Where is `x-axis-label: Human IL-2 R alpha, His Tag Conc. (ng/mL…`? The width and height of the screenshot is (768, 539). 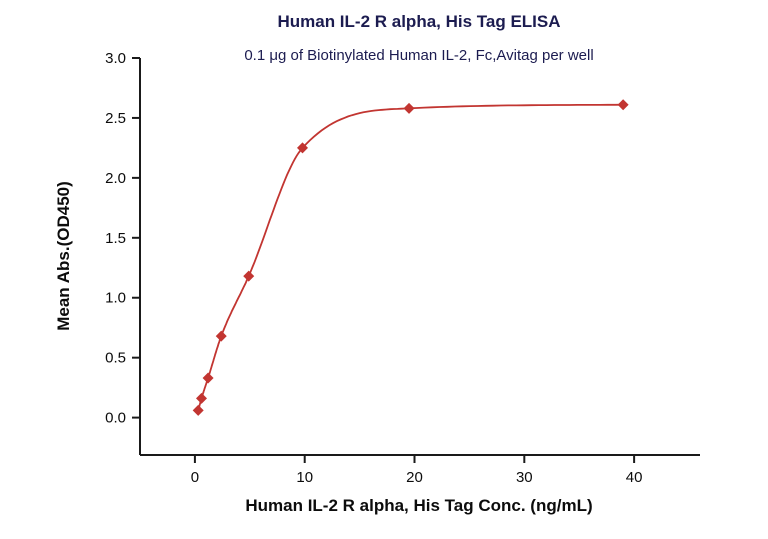 x-axis-label: Human IL-2 R alpha, His Tag Conc. (ng/mL… is located at coordinates (419, 505).